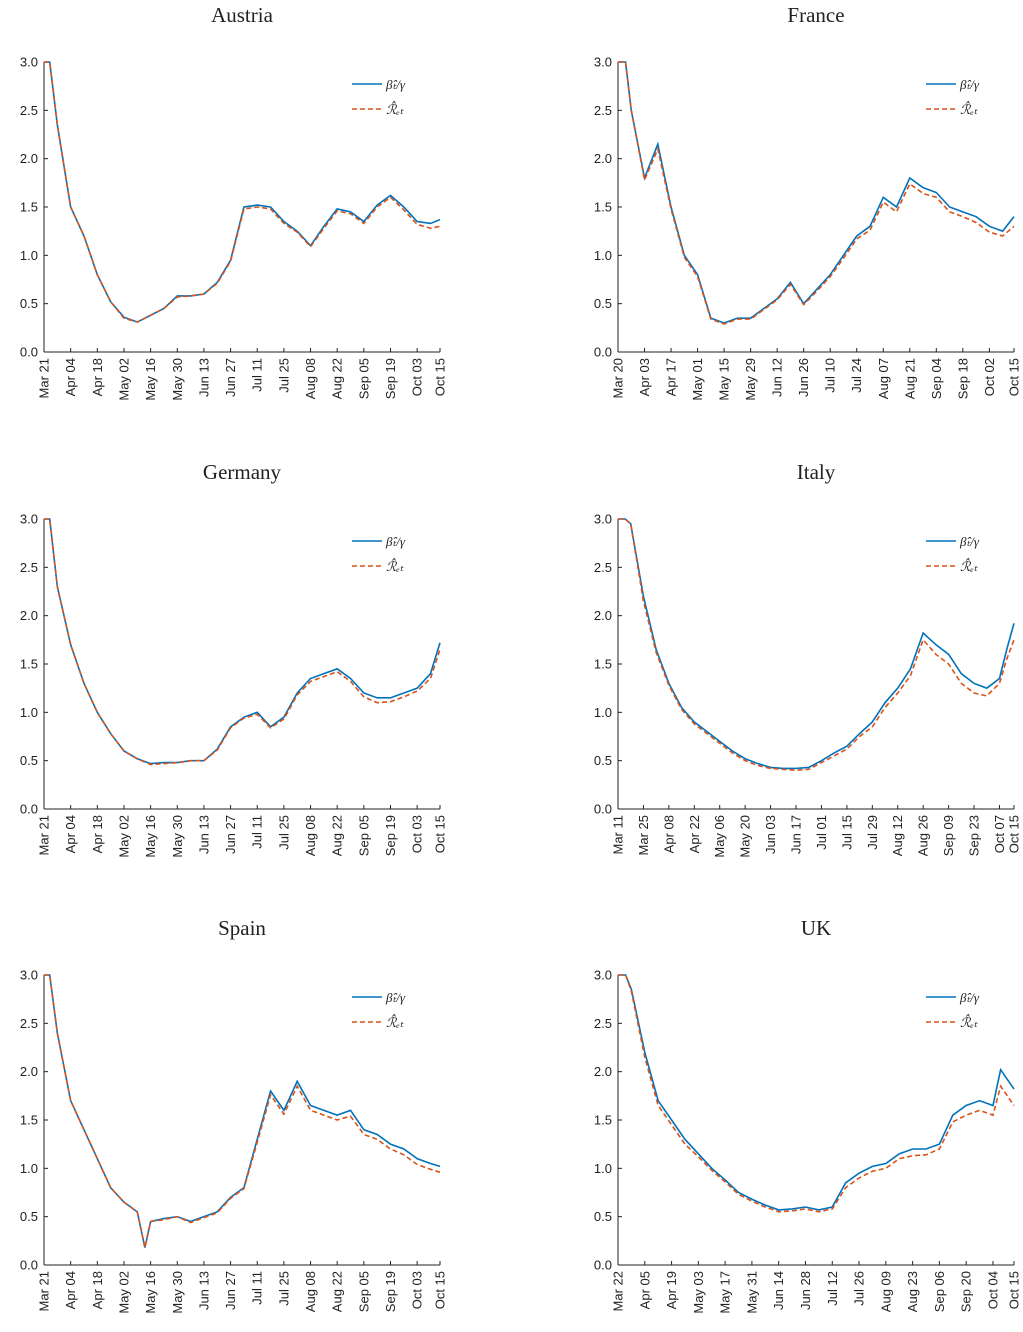 The height and width of the screenshot is (1332, 1023). What do you see at coordinates (885, 1291) in the screenshot?
I see `x-tick-label: Aug 09` at bounding box center [885, 1291].